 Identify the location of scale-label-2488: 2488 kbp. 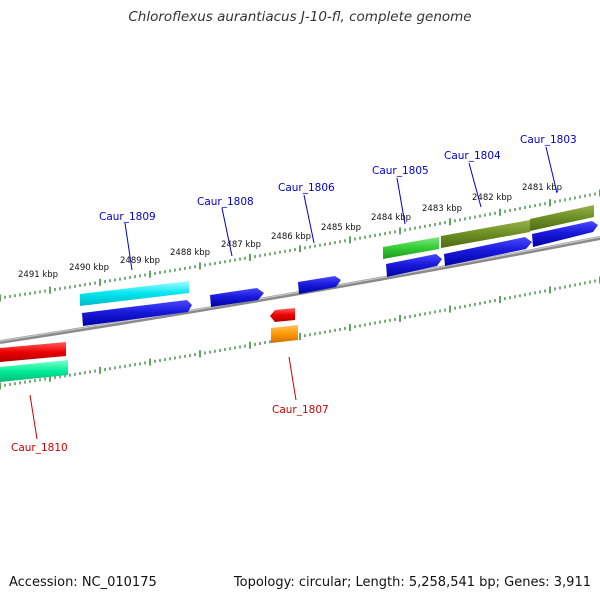
(190, 253).